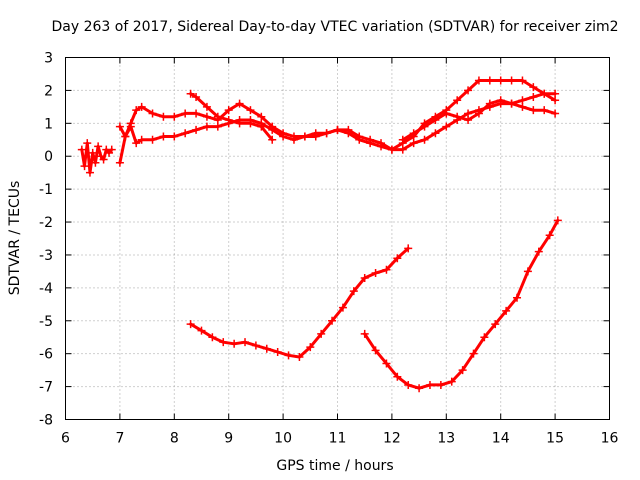 The height and width of the screenshot is (480, 640). Describe the element at coordinates (48, 59) in the screenshot. I see `y-tick-label: 3` at that location.